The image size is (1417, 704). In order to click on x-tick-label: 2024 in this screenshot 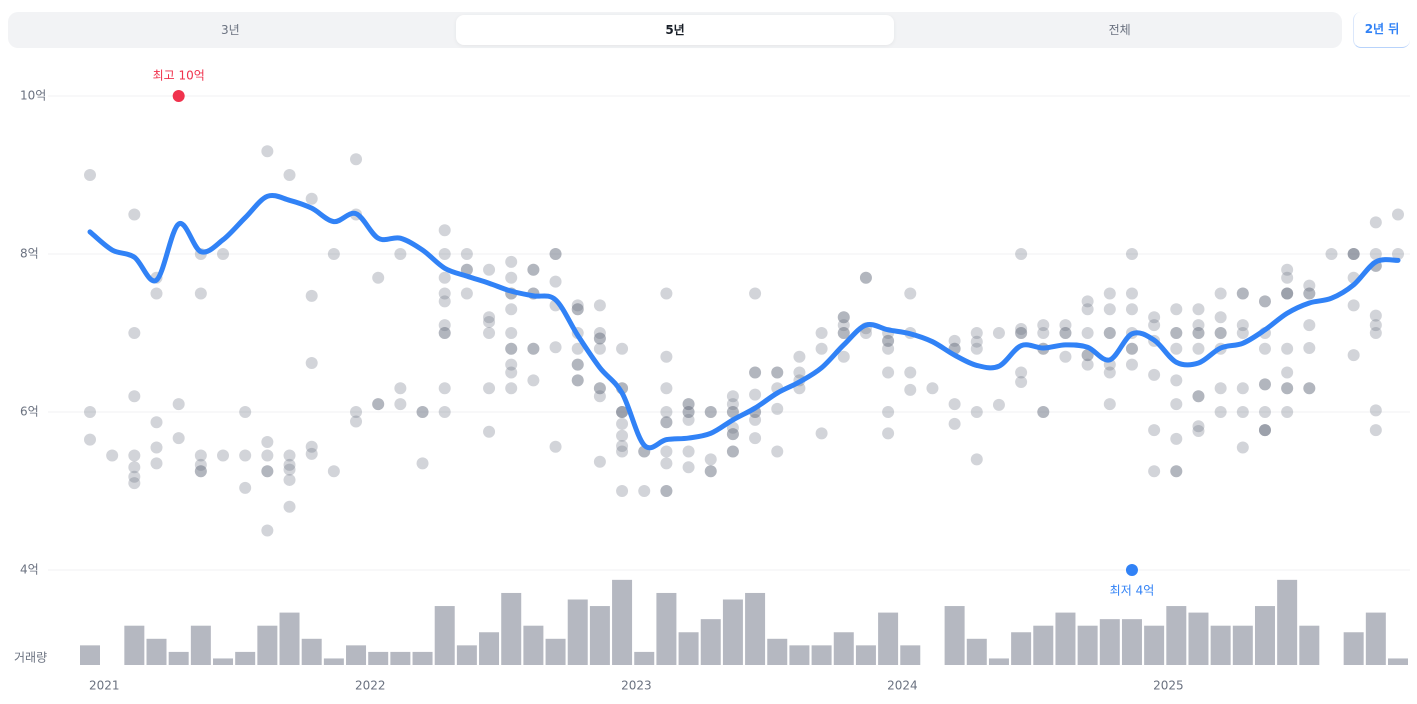, I will do `click(902, 686)`.